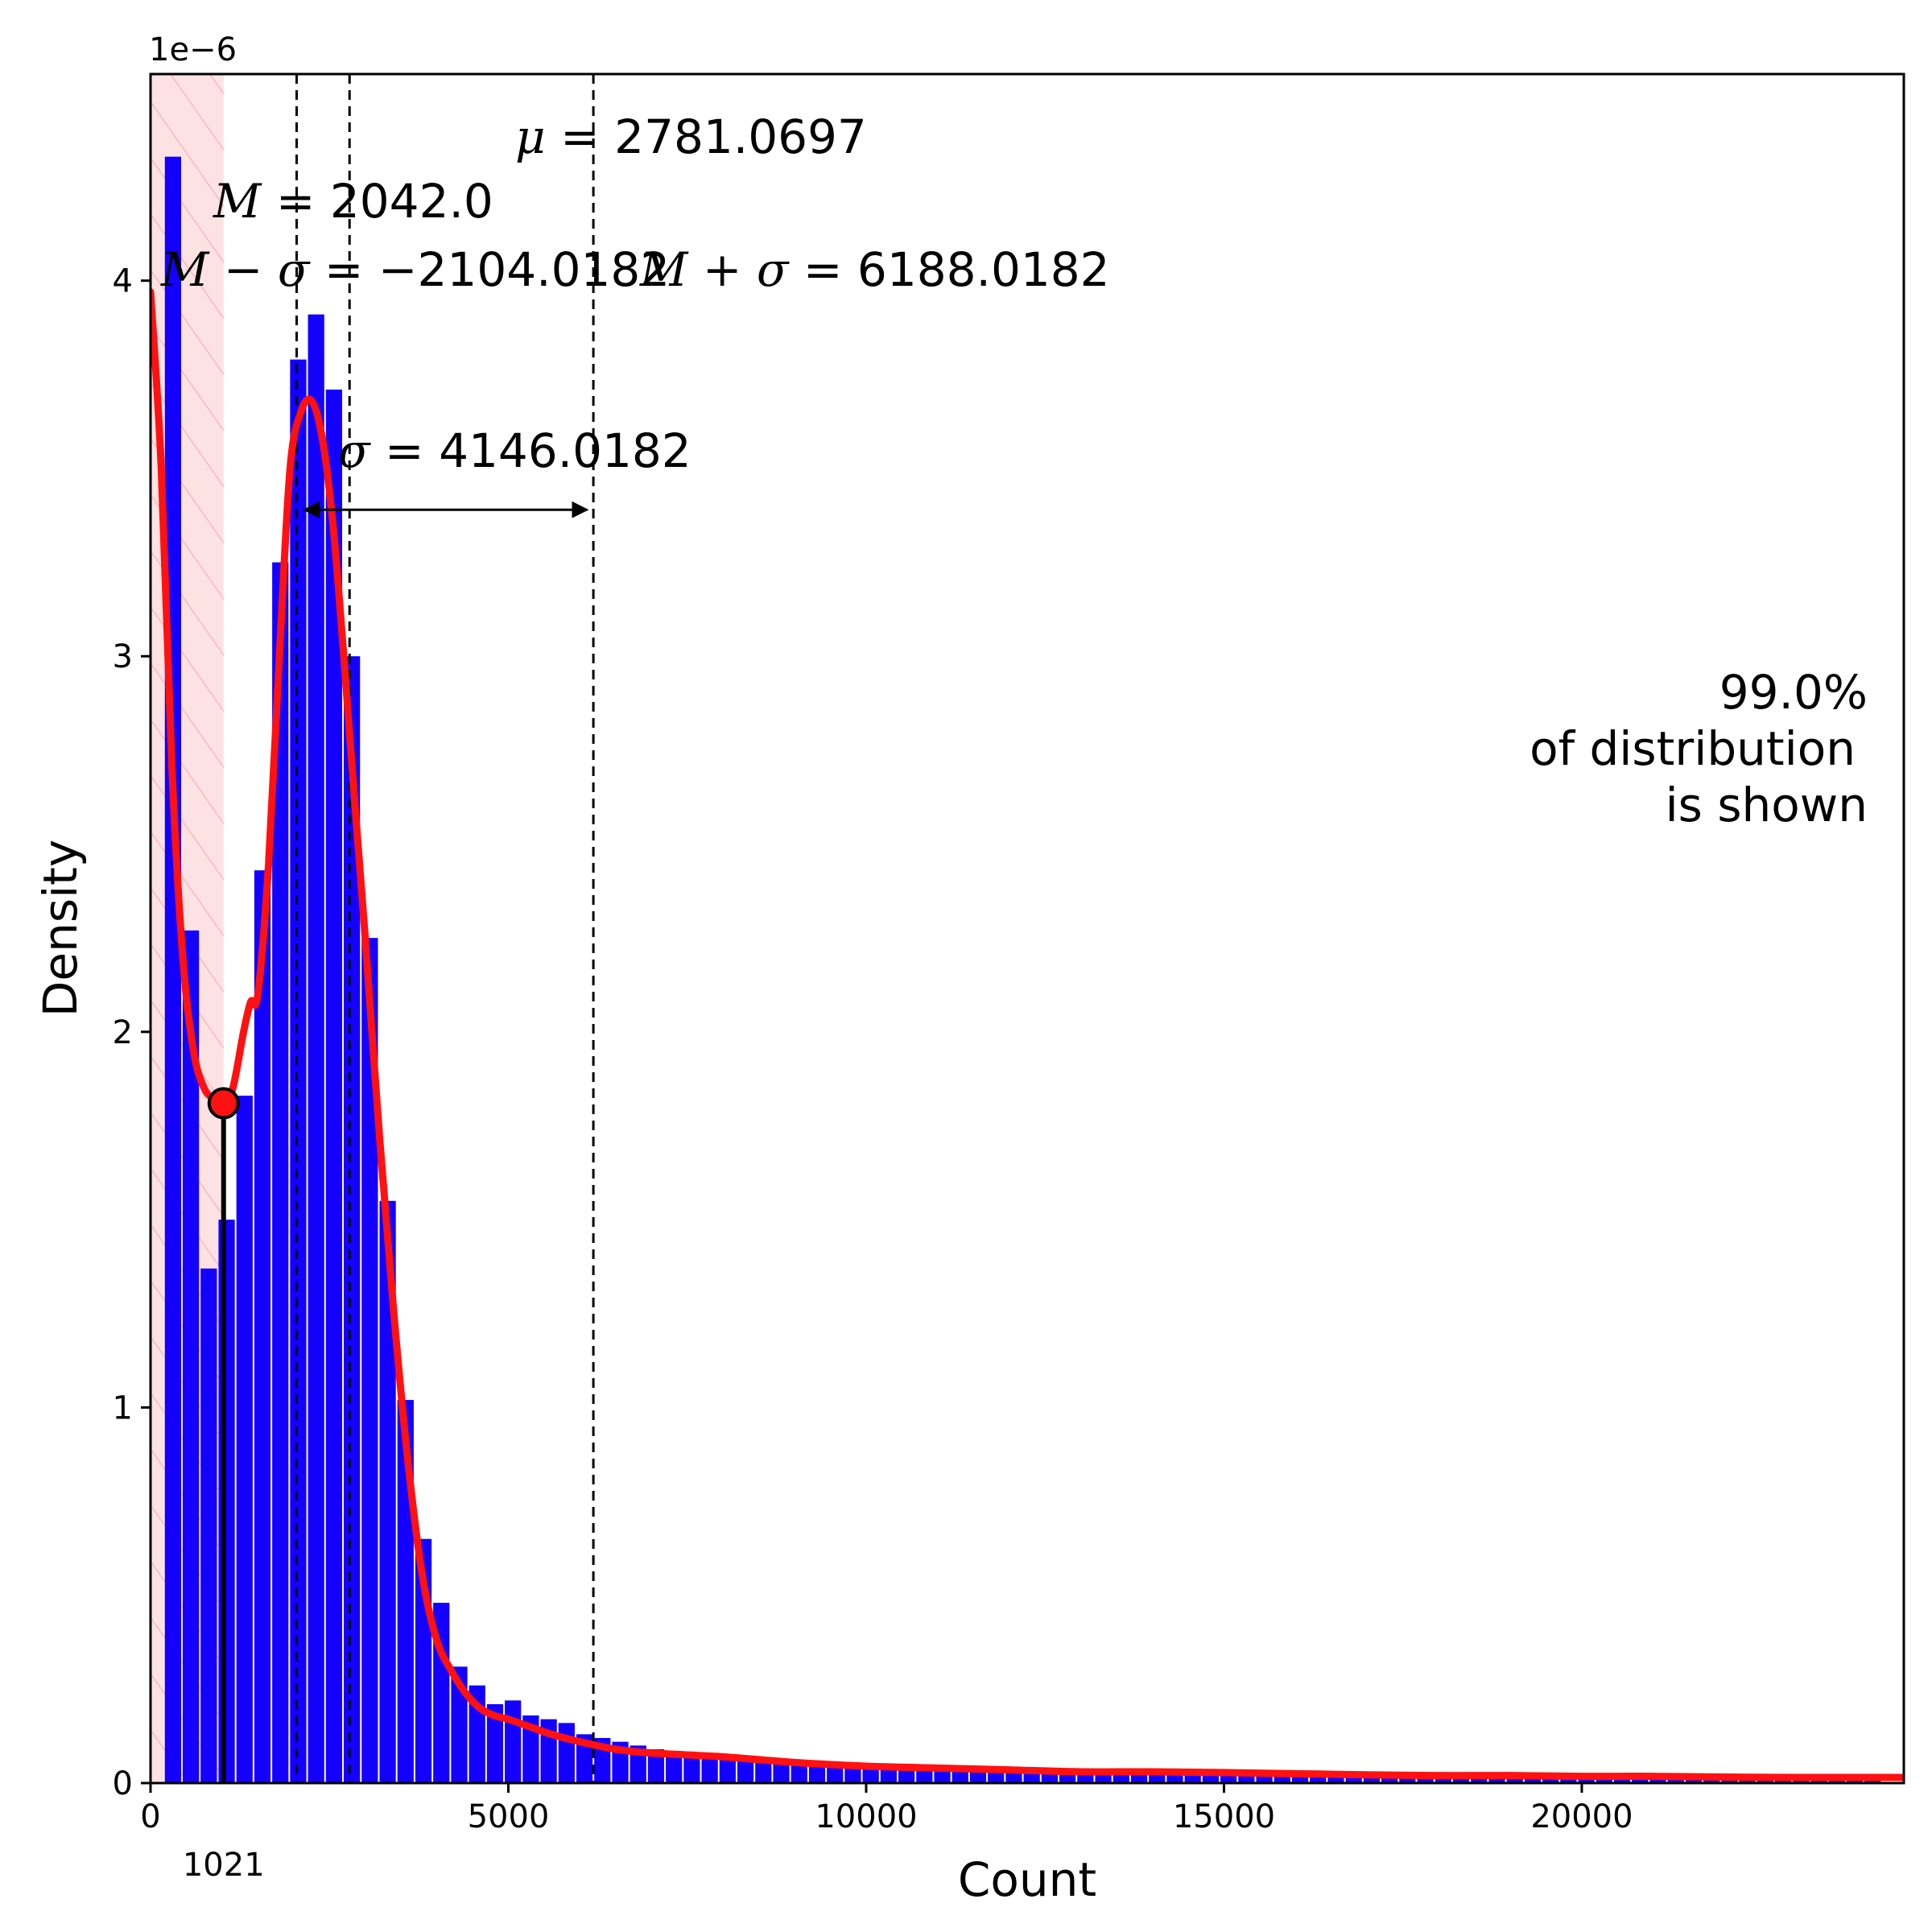 Image resolution: width=1932 pixels, height=1932 pixels. What do you see at coordinates (123, 281) in the screenshot?
I see `y-tick-label: 4` at bounding box center [123, 281].